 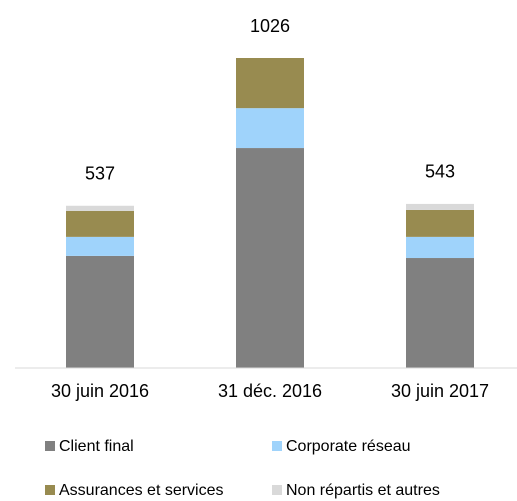 What do you see at coordinates (363, 490) in the screenshot?
I see `legend-label: Non répartis et autres` at bounding box center [363, 490].